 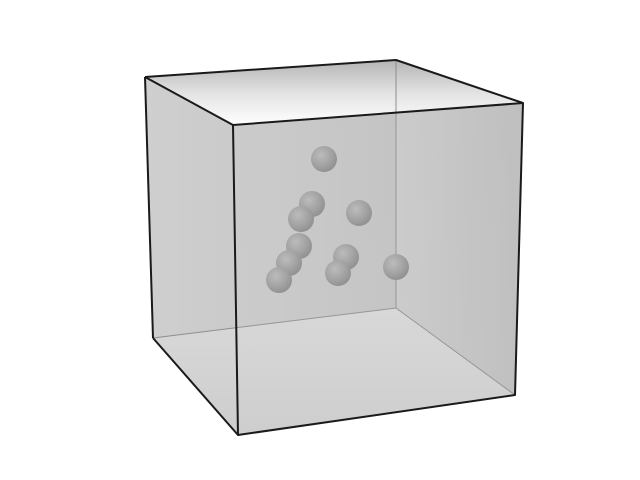 What do you see at coordinates (334, 92) in the screenshot?
I see `box-top-face` at bounding box center [334, 92].